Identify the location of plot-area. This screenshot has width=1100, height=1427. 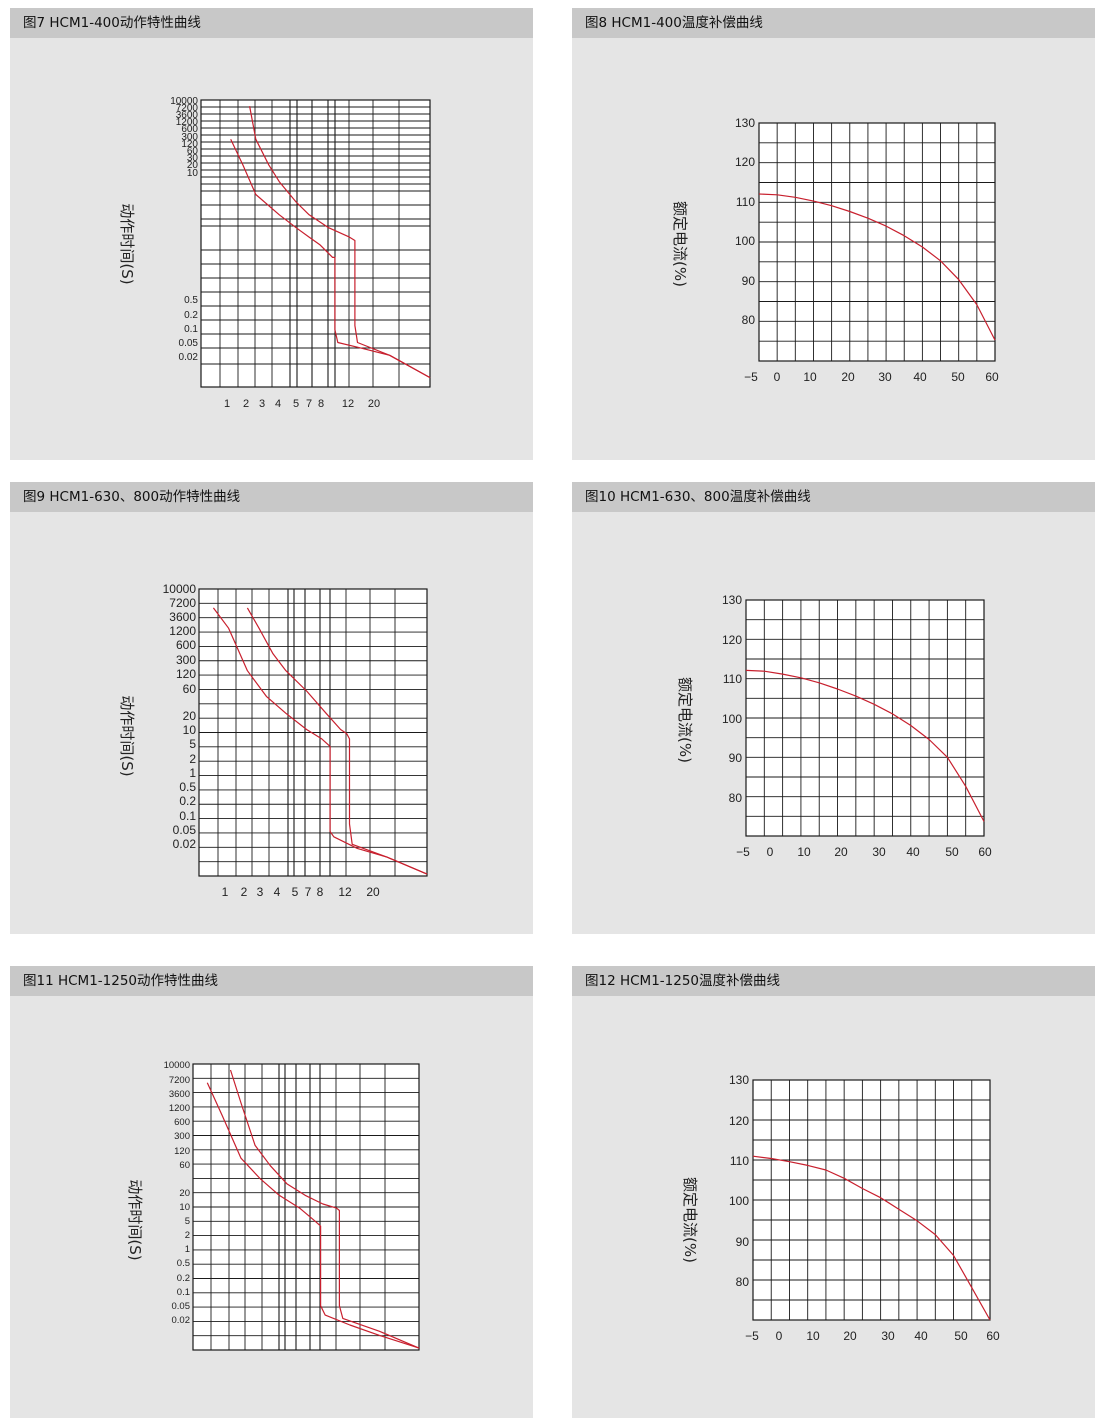
(315, 243).